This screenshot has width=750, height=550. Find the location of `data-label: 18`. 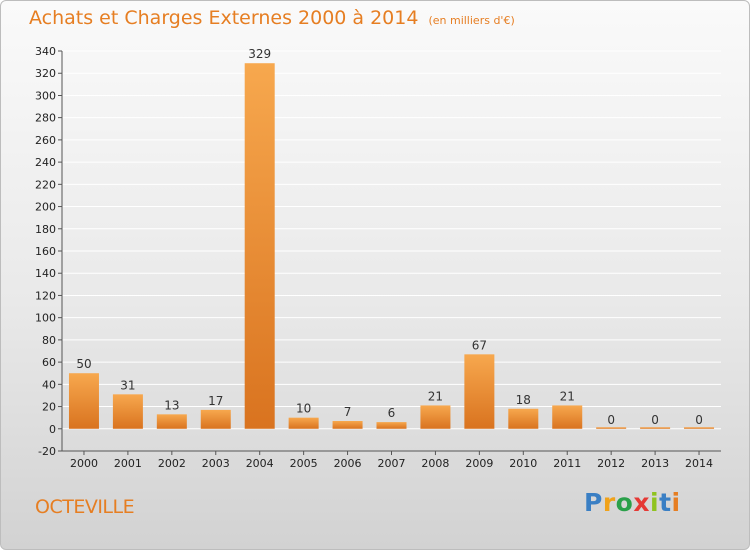

data-label: 18 is located at coordinates (523, 400).